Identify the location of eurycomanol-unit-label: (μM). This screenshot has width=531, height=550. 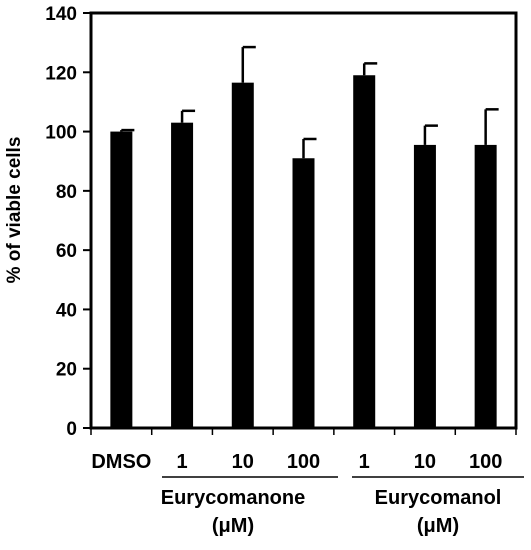
(438, 526).